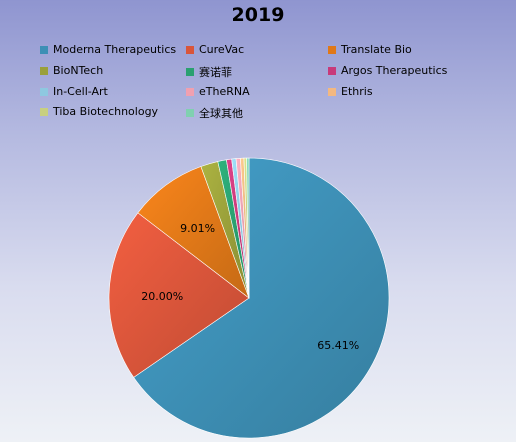 The image size is (516, 442). I want to click on legend-label: In-Cell-Art, so click(80, 91).